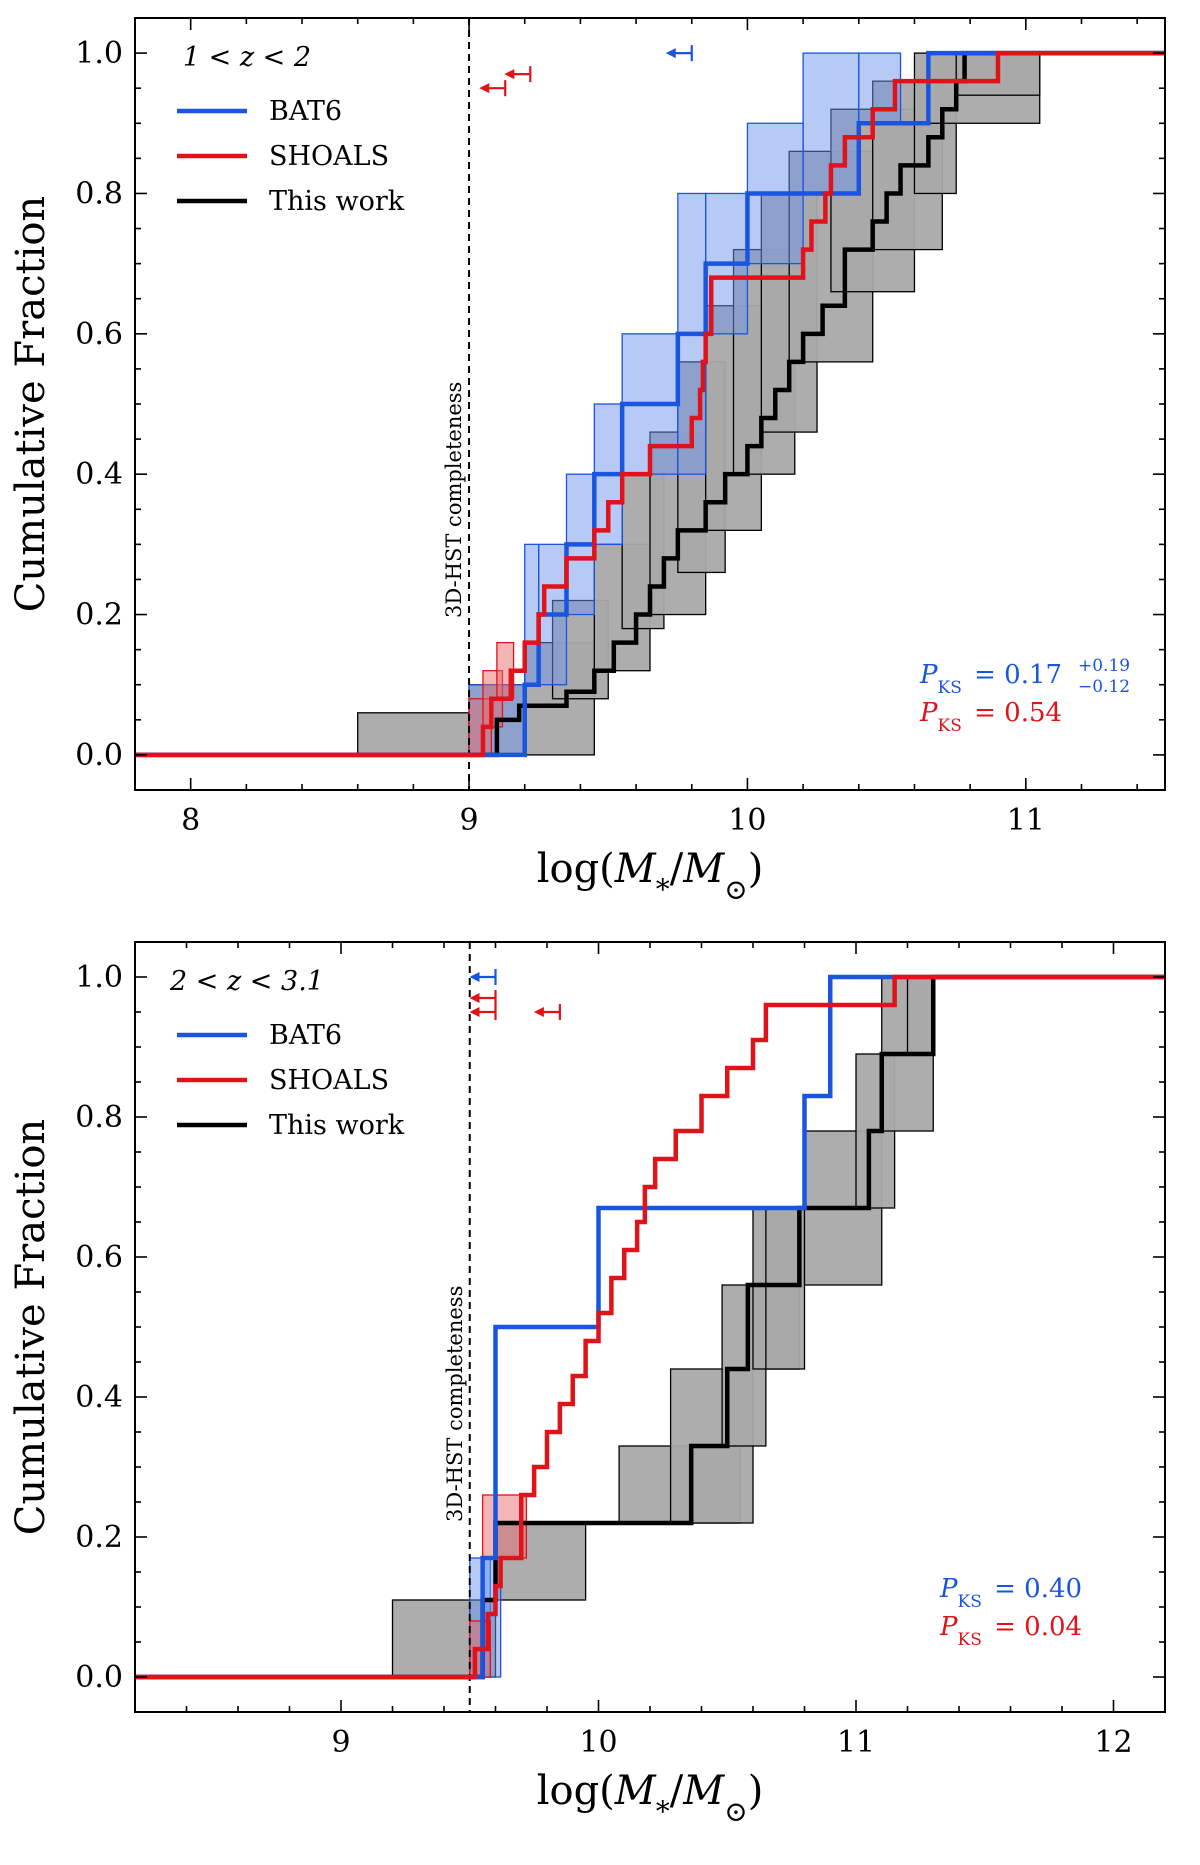 This screenshot has width=1200, height=1865. Describe the element at coordinates (291, 129) in the screenshot. I see `legend: 1 < z < 2 BAT6 SHOALS This work` at that location.